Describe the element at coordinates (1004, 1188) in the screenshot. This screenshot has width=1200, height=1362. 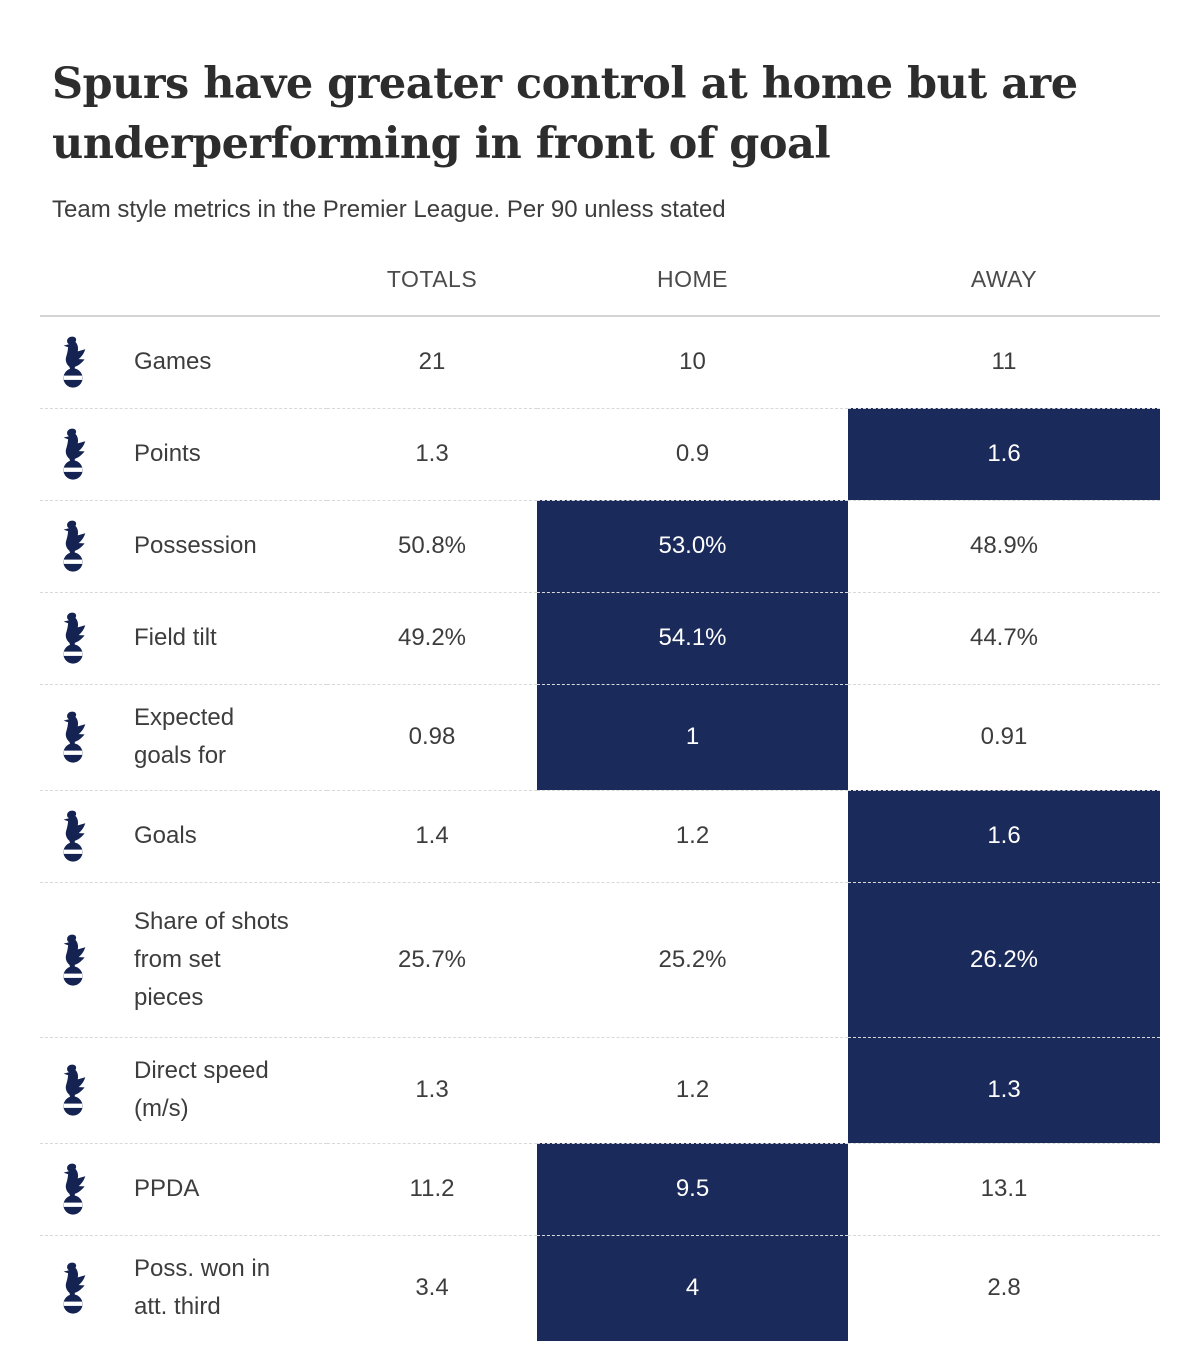
I see `away-value: 13.1` at that location.